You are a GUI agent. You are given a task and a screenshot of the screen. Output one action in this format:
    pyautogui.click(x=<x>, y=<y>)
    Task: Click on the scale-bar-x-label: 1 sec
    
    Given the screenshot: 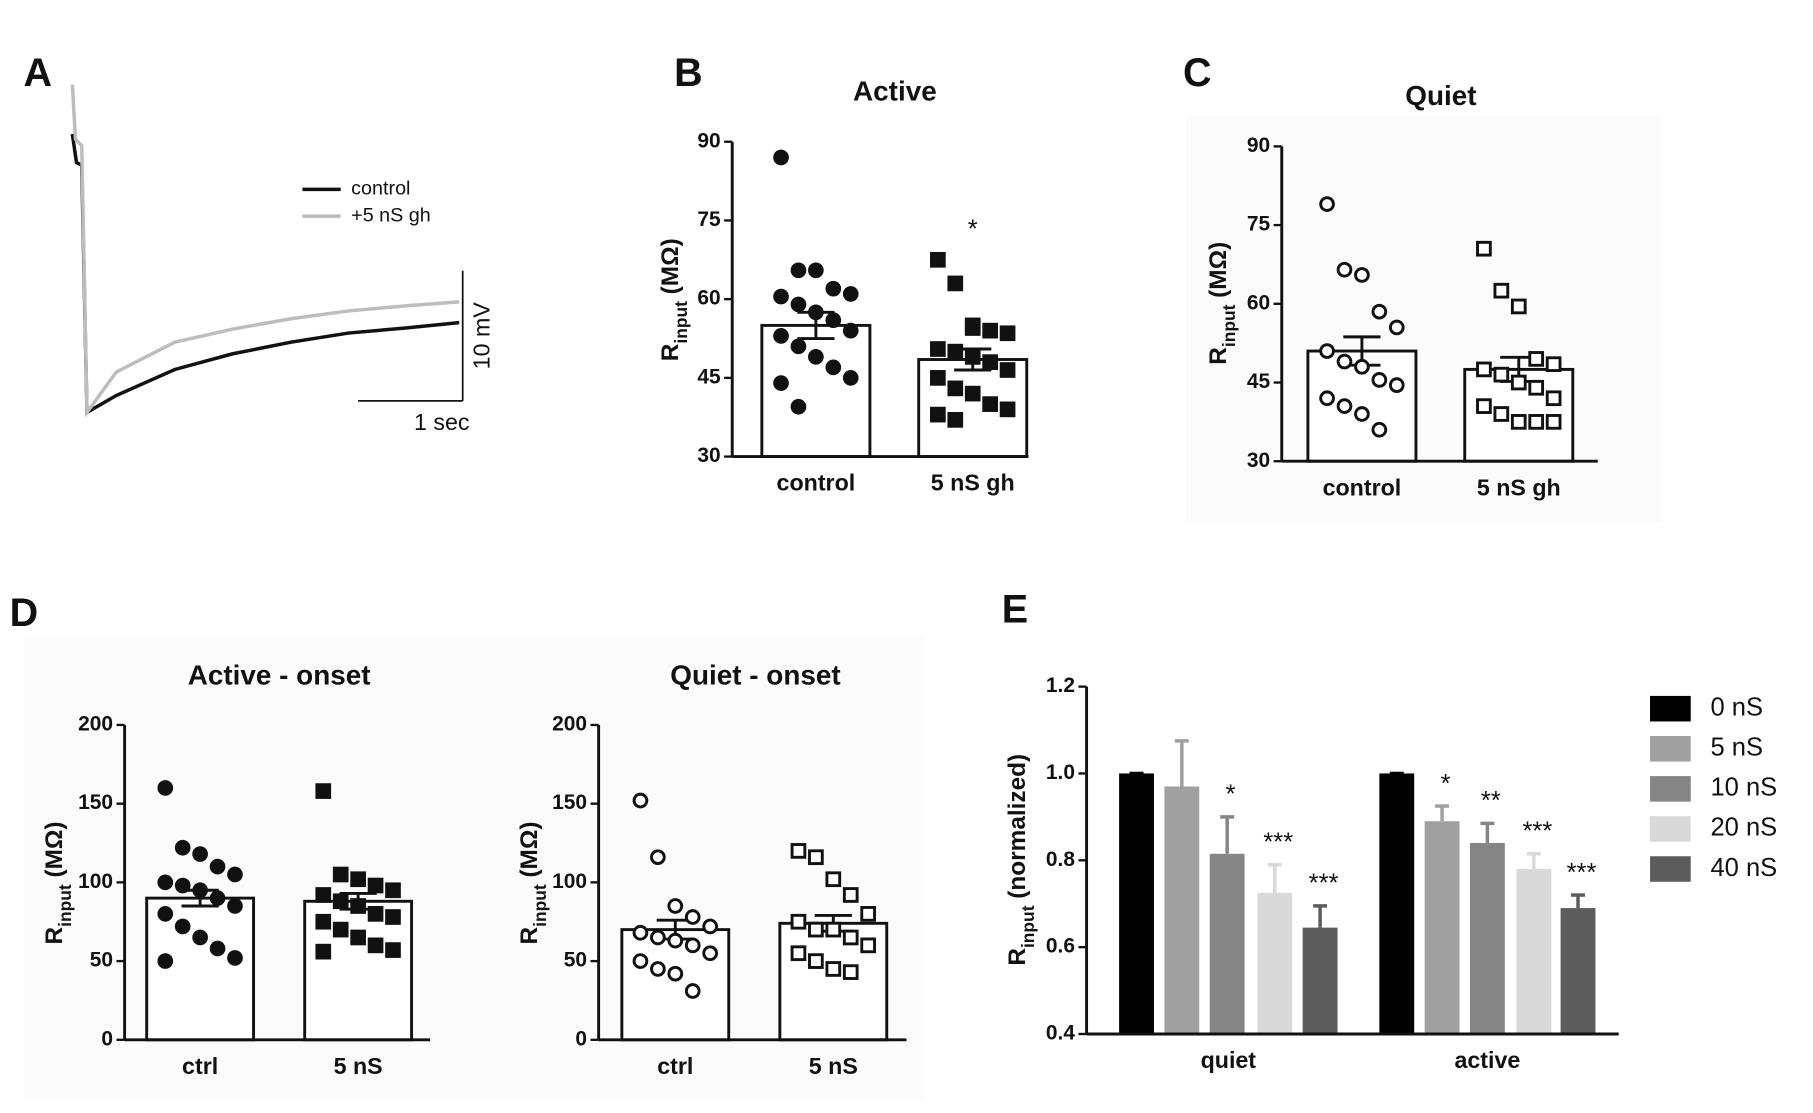 What is the action you would take?
    pyautogui.click(x=442, y=422)
    